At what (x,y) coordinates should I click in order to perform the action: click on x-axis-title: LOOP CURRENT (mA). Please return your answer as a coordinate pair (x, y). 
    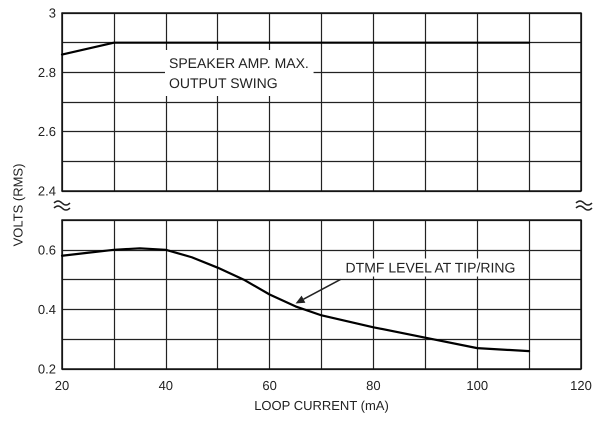
    Looking at the image, I should click on (321, 405).